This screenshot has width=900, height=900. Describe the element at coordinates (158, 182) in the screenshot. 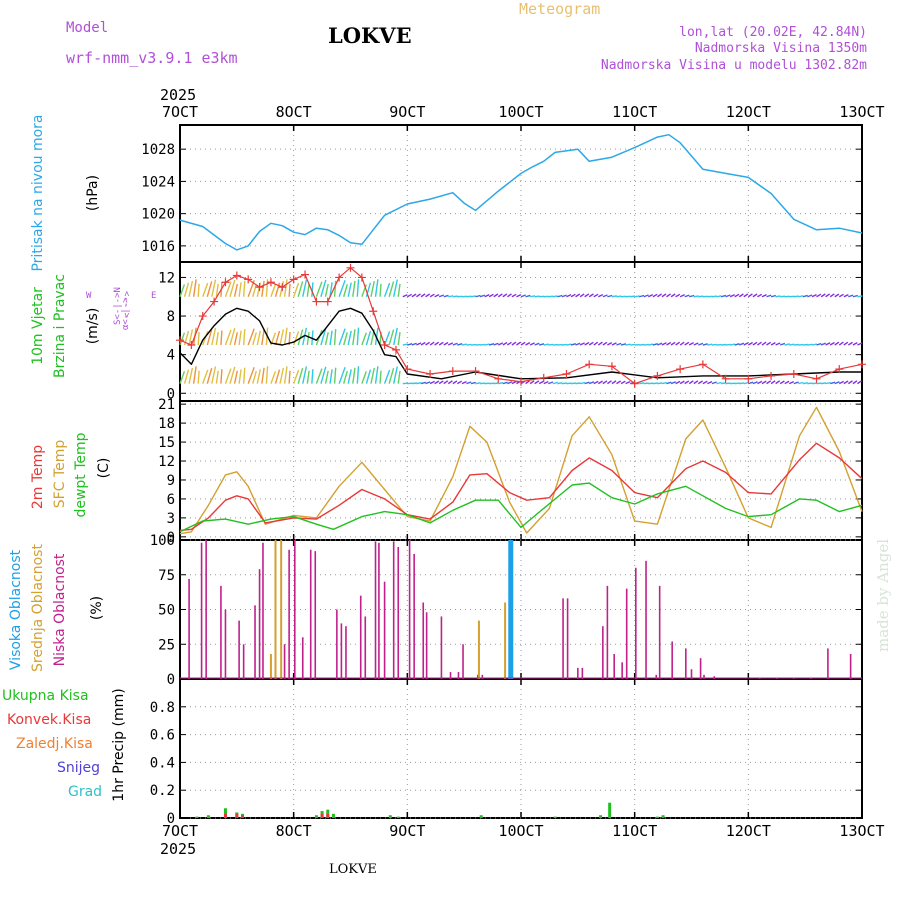

I see `y-tick-label: 1024` at that location.